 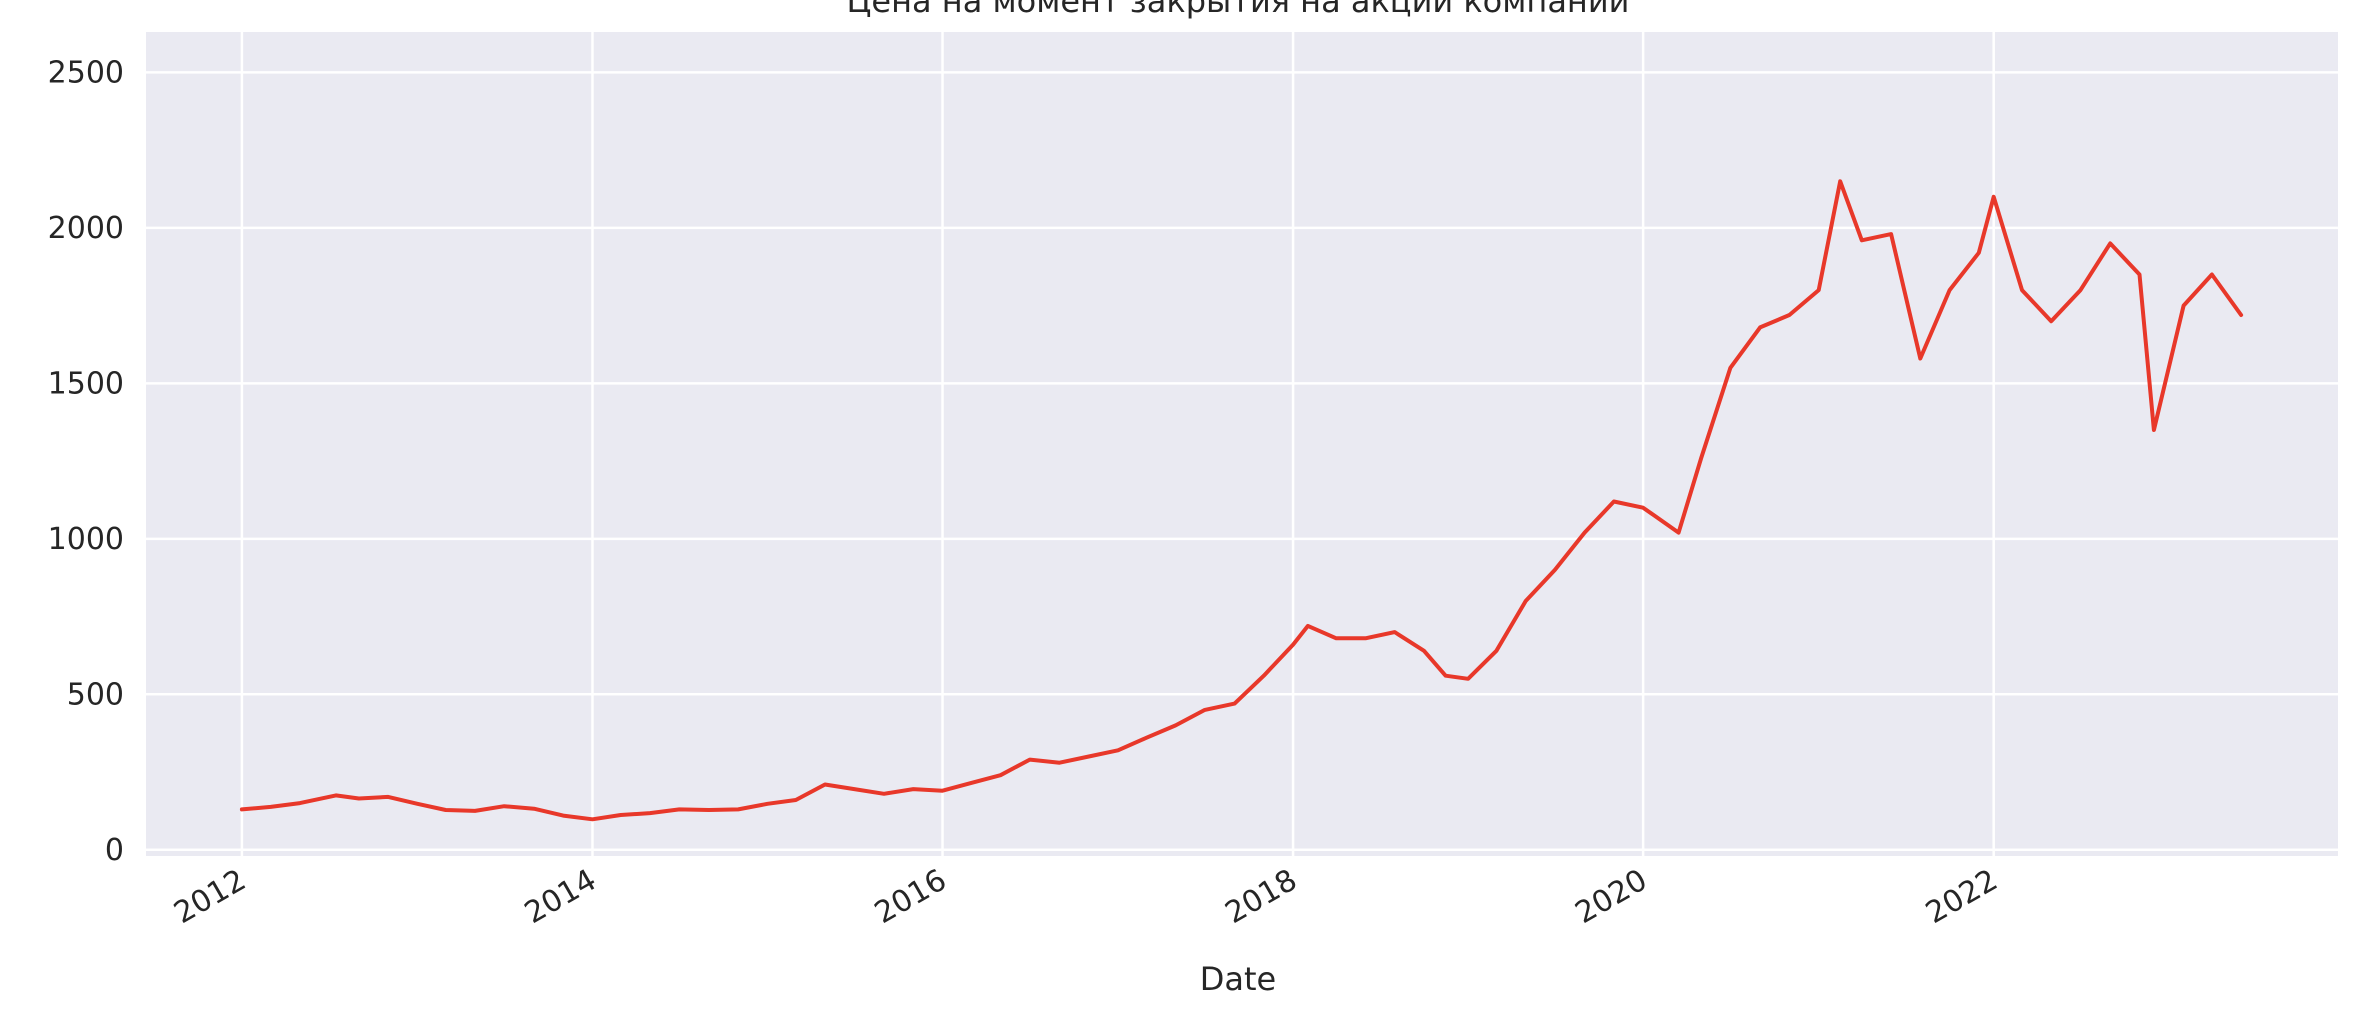 I want to click on x-tick-label: 2012, so click(x=210, y=897).